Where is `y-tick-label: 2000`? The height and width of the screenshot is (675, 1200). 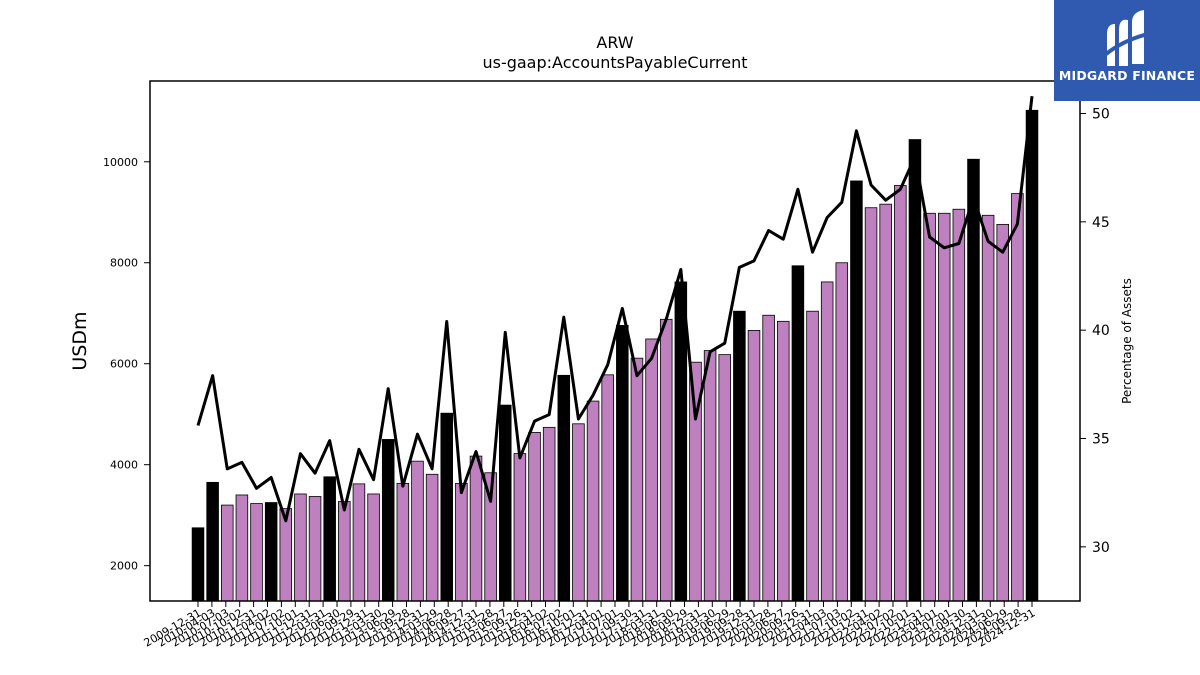
y-tick-label: 2000 is located at coordinates (124, 566).